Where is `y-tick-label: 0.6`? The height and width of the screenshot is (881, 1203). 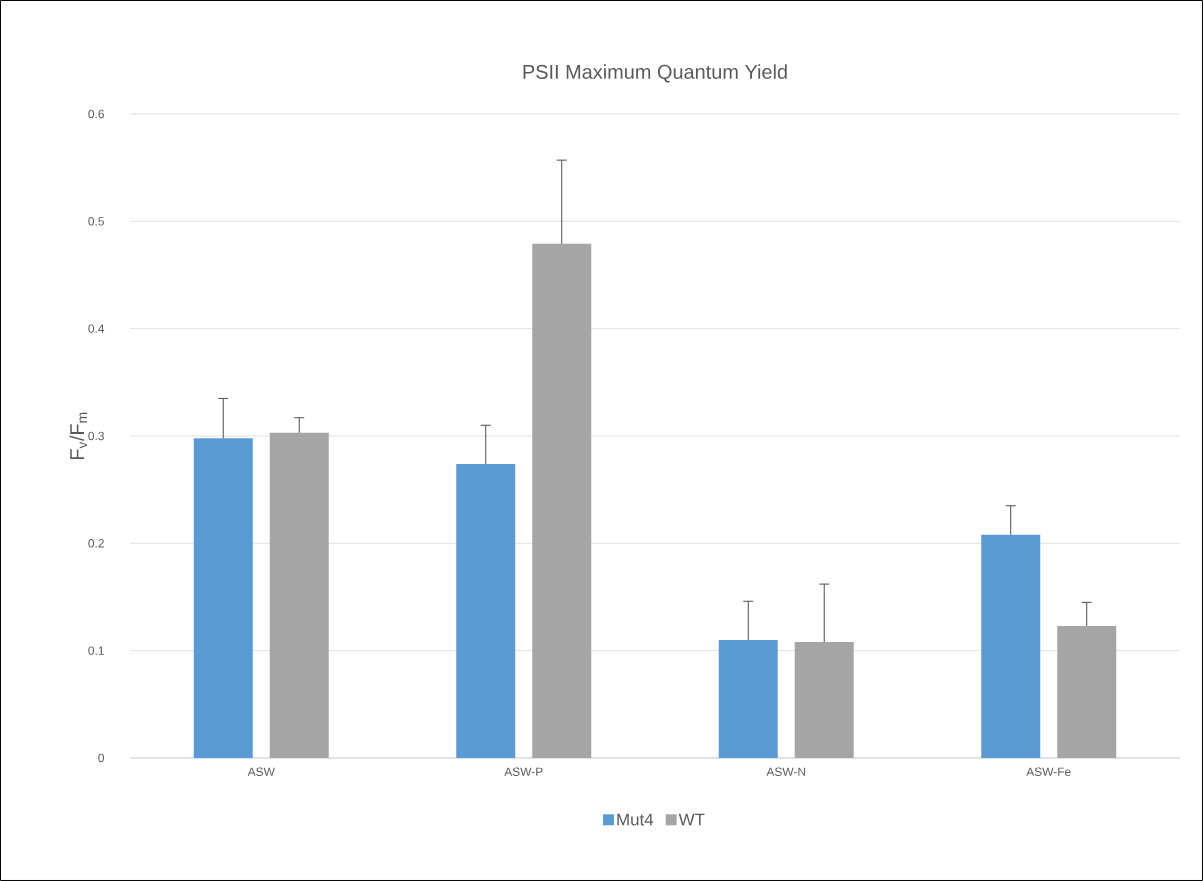 y-tick-label: 0.6 is located at coordinates (96, 114).